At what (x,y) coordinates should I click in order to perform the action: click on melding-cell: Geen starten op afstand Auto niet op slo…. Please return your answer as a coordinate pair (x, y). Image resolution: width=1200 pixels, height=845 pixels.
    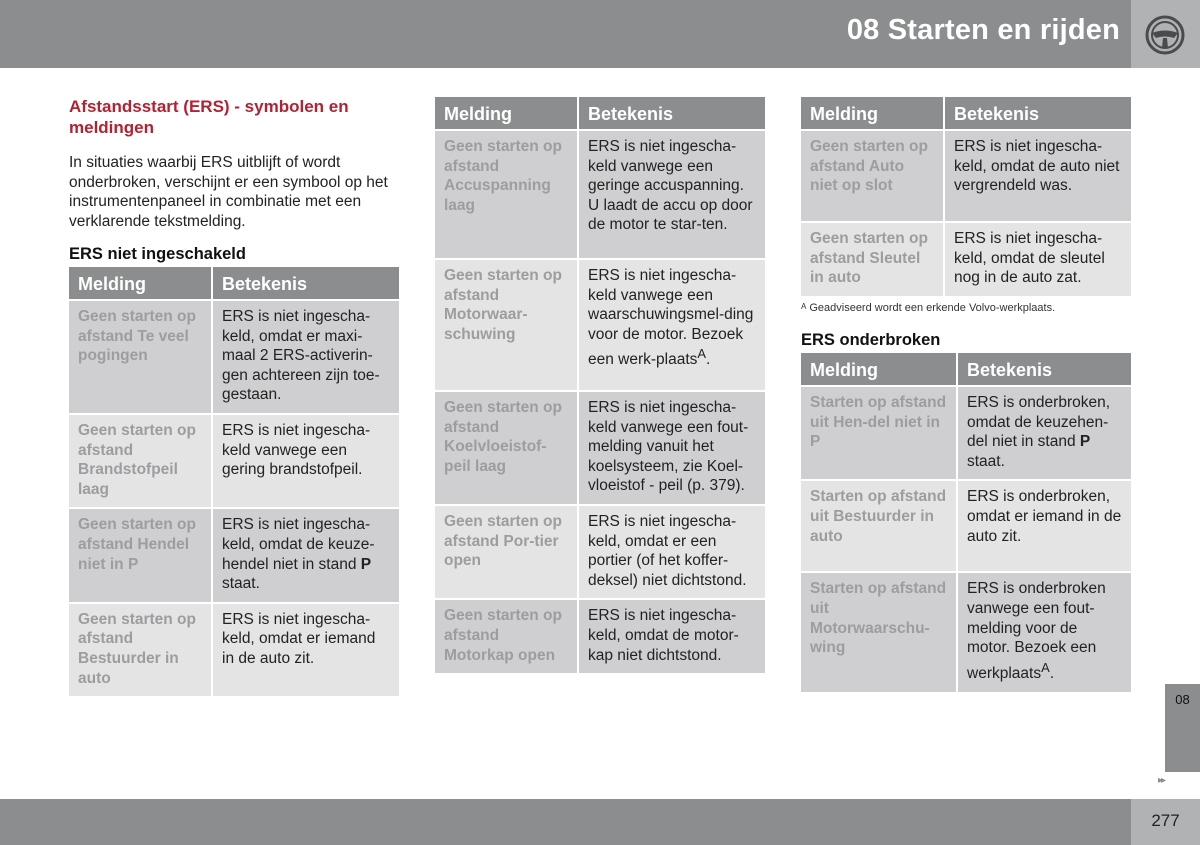
    Looking at the image, I should click on (873, 175).